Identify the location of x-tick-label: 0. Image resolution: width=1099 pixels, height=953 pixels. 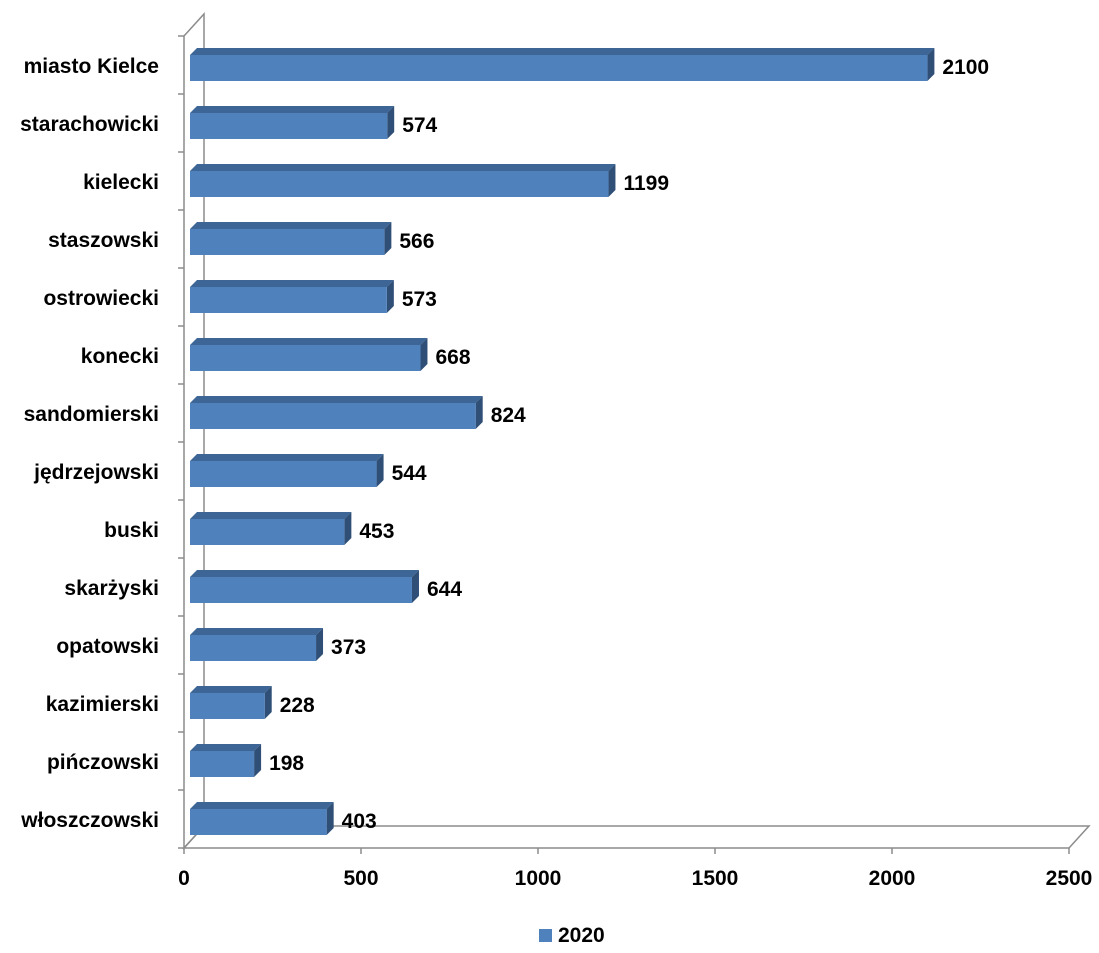
(184, 878).